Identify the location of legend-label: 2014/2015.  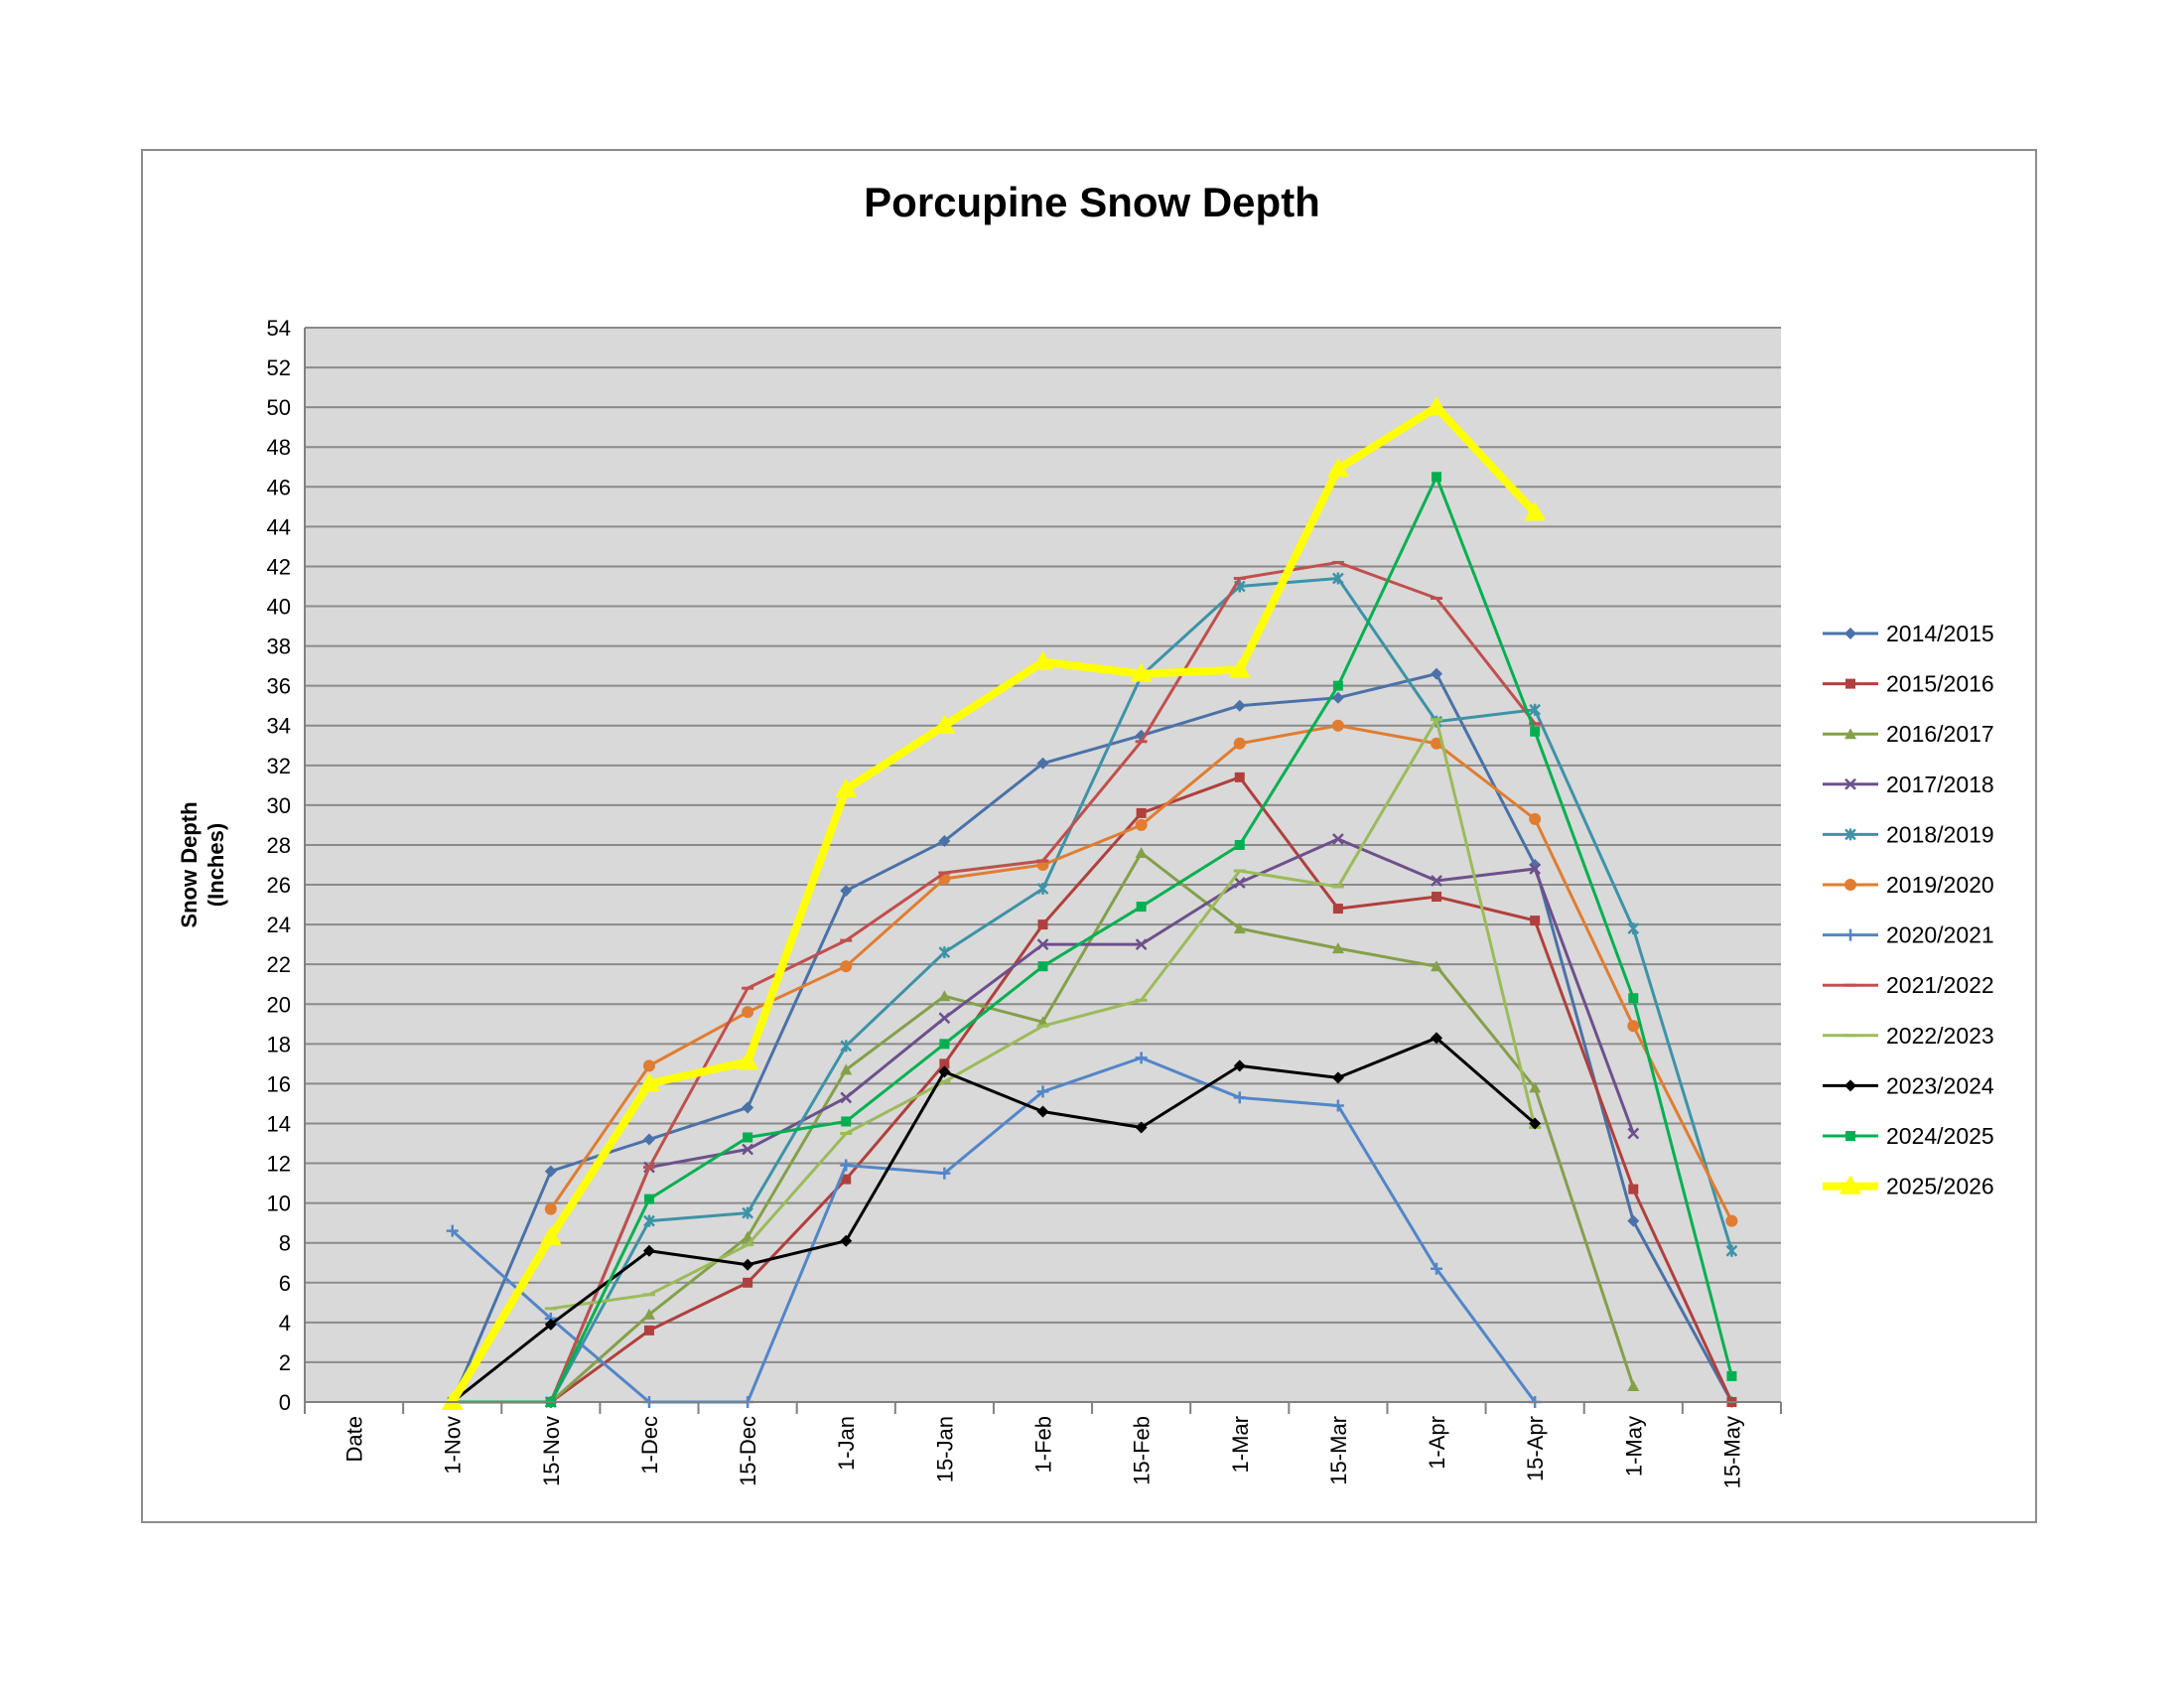
(1940, 633).